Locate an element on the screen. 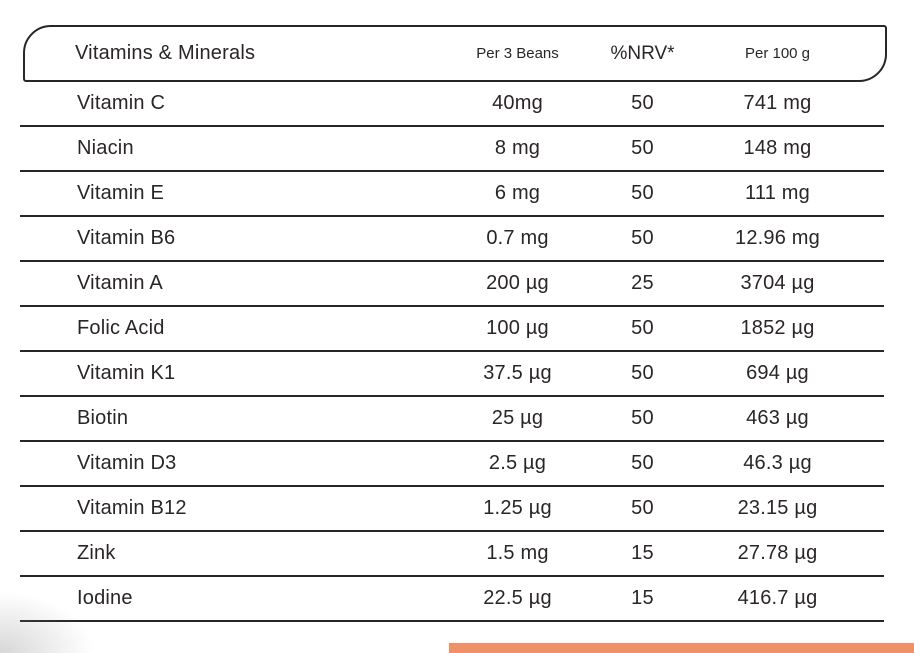 Image resolution: width=914 pixels, height=653 pixels. row-nutrient-name: Vitamin B6 is located at coordinates (126, 238).